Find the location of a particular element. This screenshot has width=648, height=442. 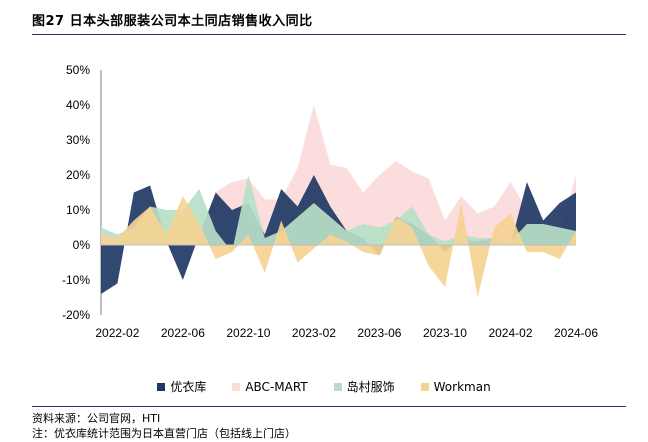

x-tick-label: 2024-02 is located at coordinates (510, 333).